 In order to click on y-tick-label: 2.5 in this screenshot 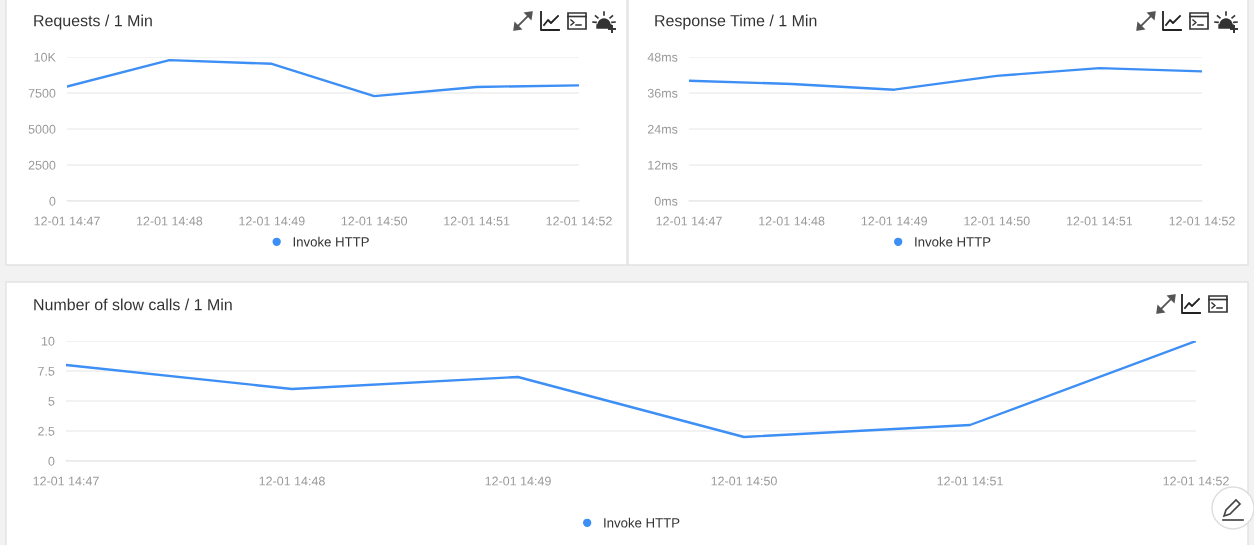, I will do `click(46, 431)`.